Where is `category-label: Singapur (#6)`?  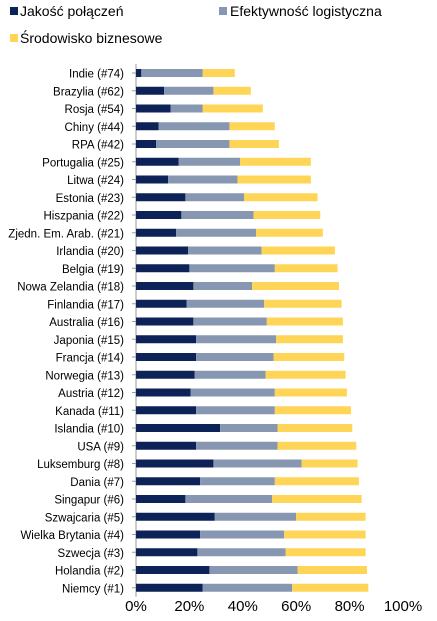
category-label: Singapur (#6) is located at coordinates (89, 501).